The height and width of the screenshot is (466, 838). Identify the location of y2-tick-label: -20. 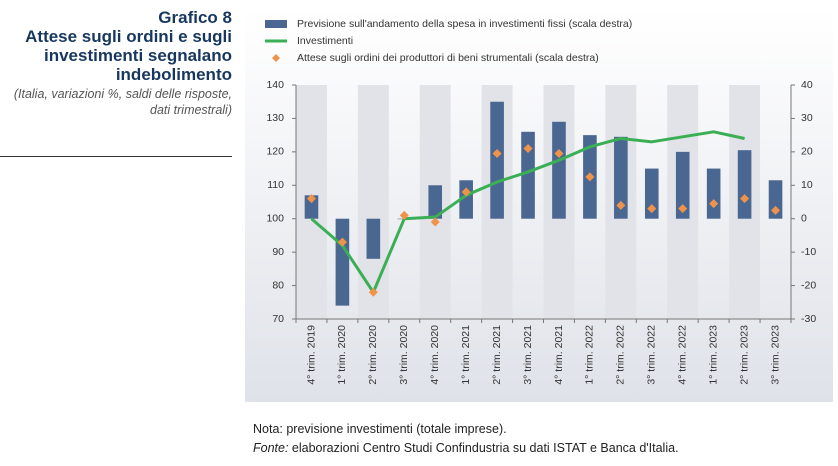
(808, 285).